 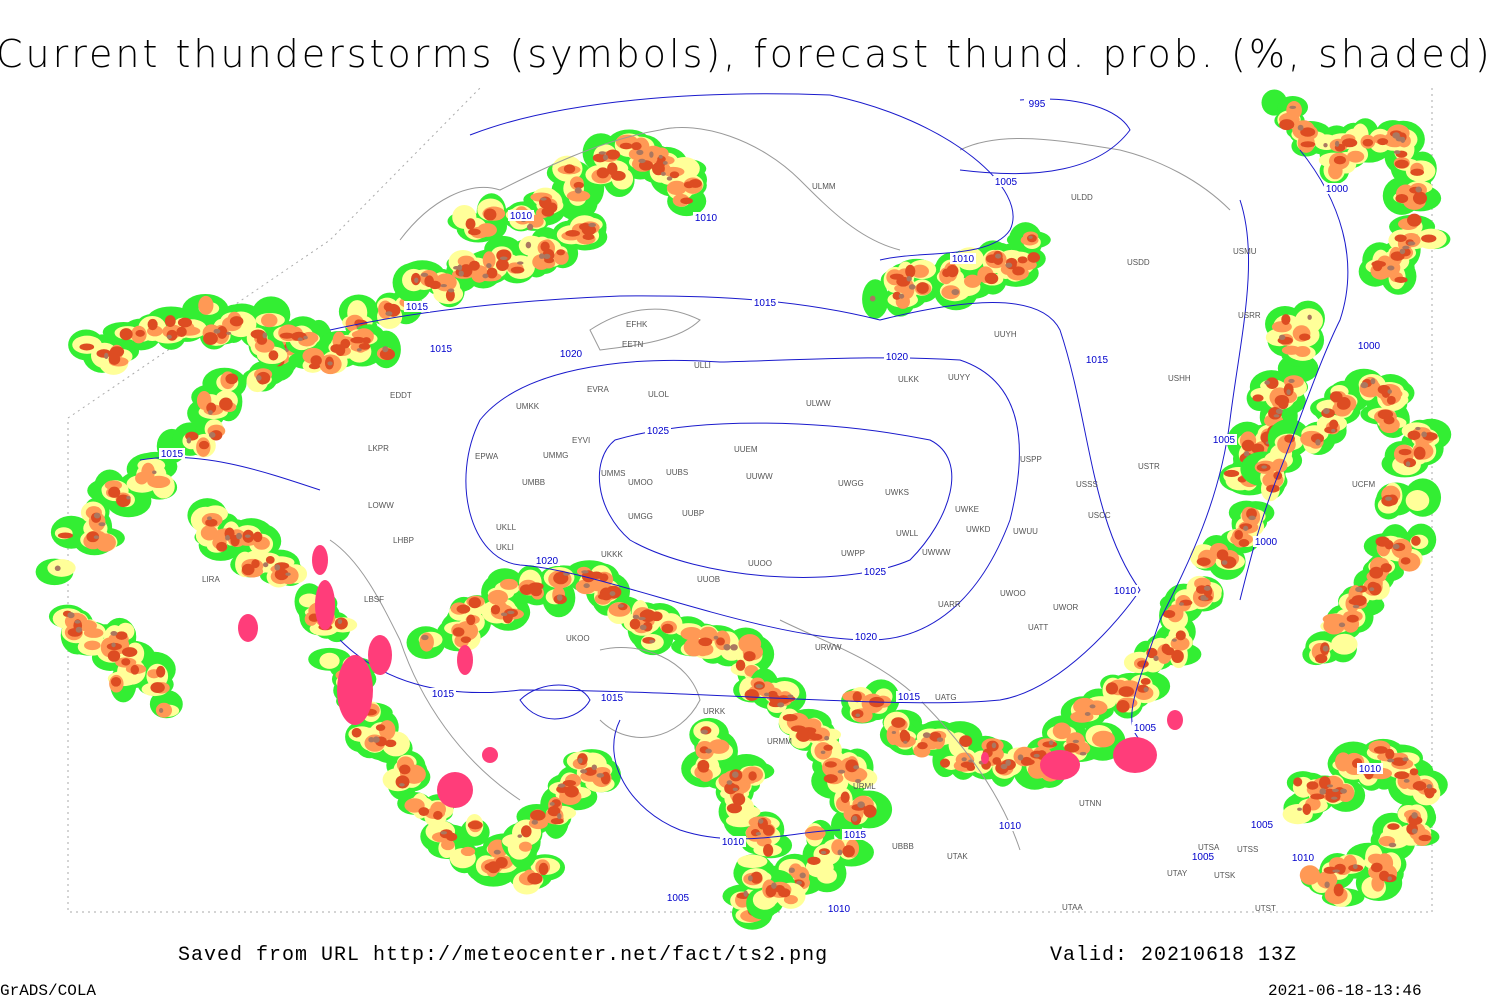 I want to click on station-label: USRR, so click(x=1249, y=315).